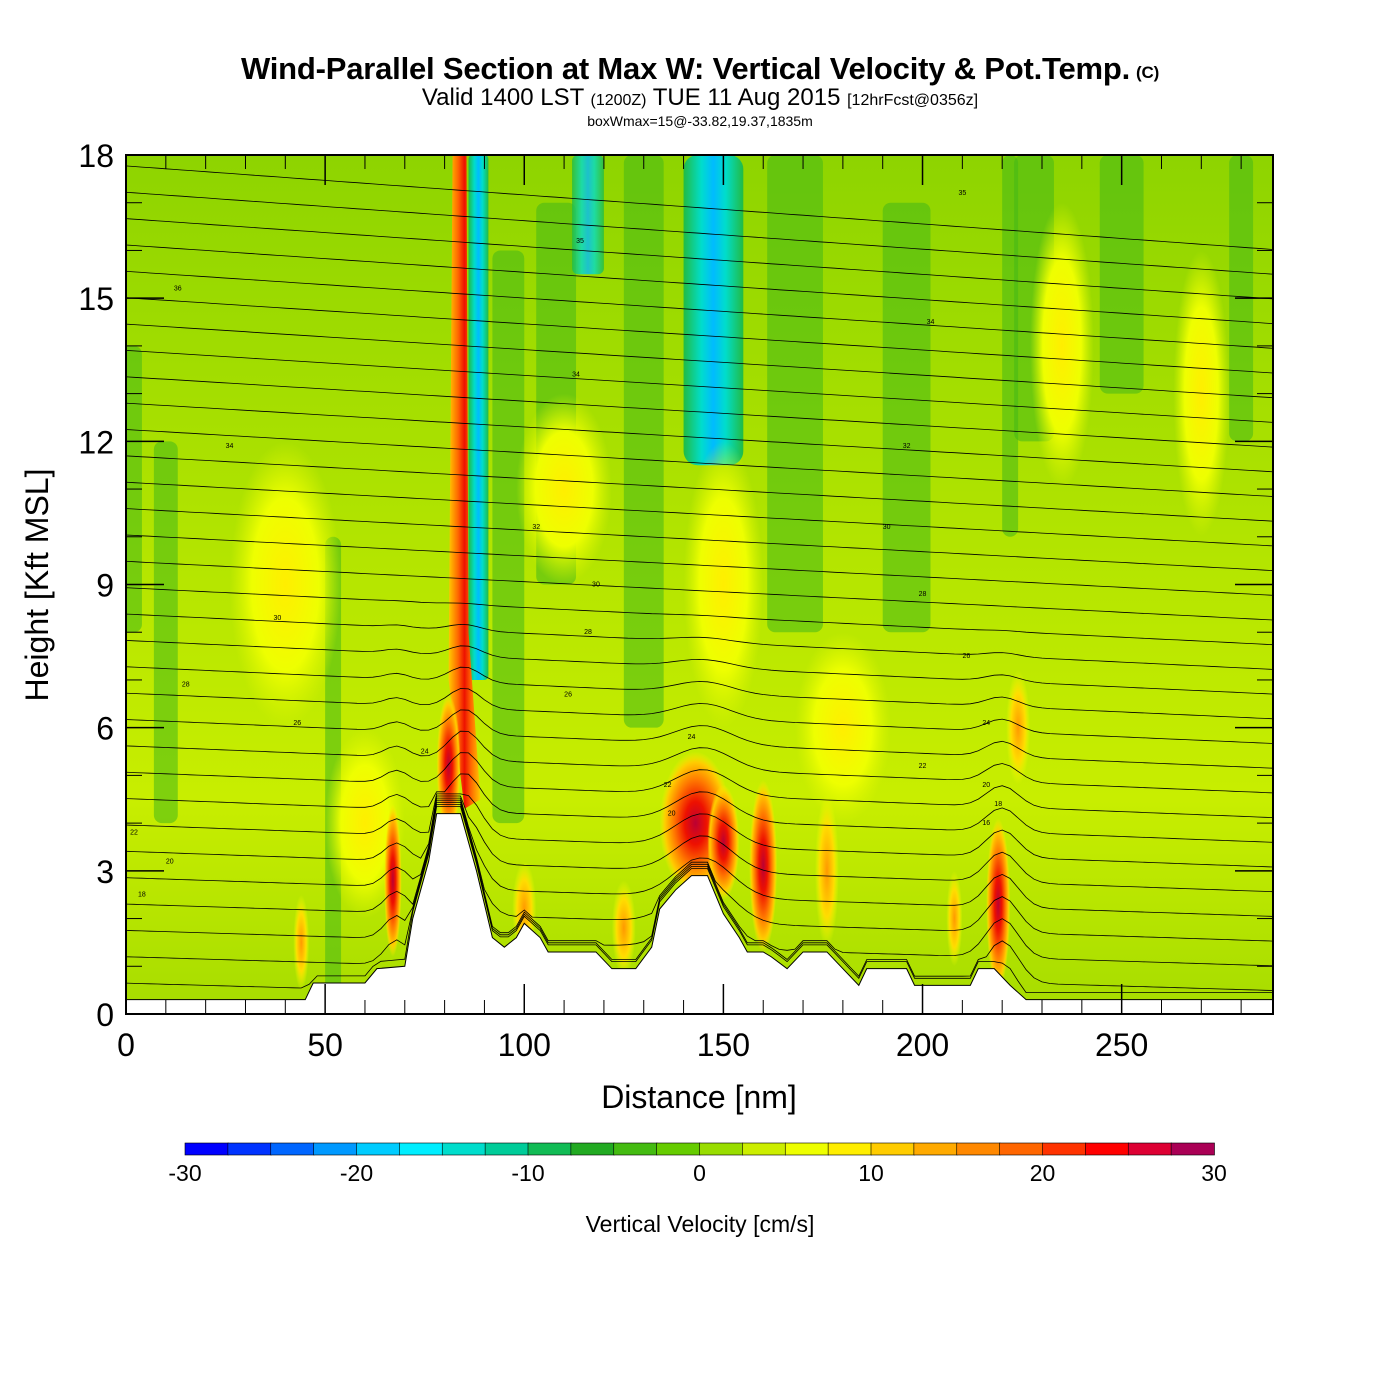 The image size is (1400, 1400). Describe the element at coordinates (105, 872) in the screenshot. I see `y-tick-label: 3` at that location.